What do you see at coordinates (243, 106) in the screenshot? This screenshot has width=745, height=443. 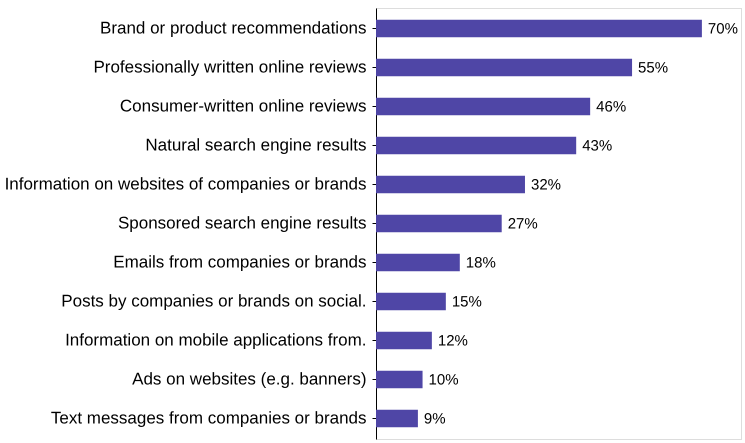 I see `y-tick-label: Consumer-written online reviews` at bounding box center [243, 106].